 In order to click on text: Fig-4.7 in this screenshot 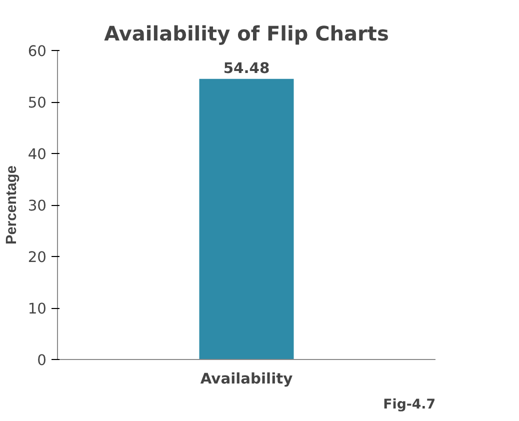, I will do `click(409, 405)`.